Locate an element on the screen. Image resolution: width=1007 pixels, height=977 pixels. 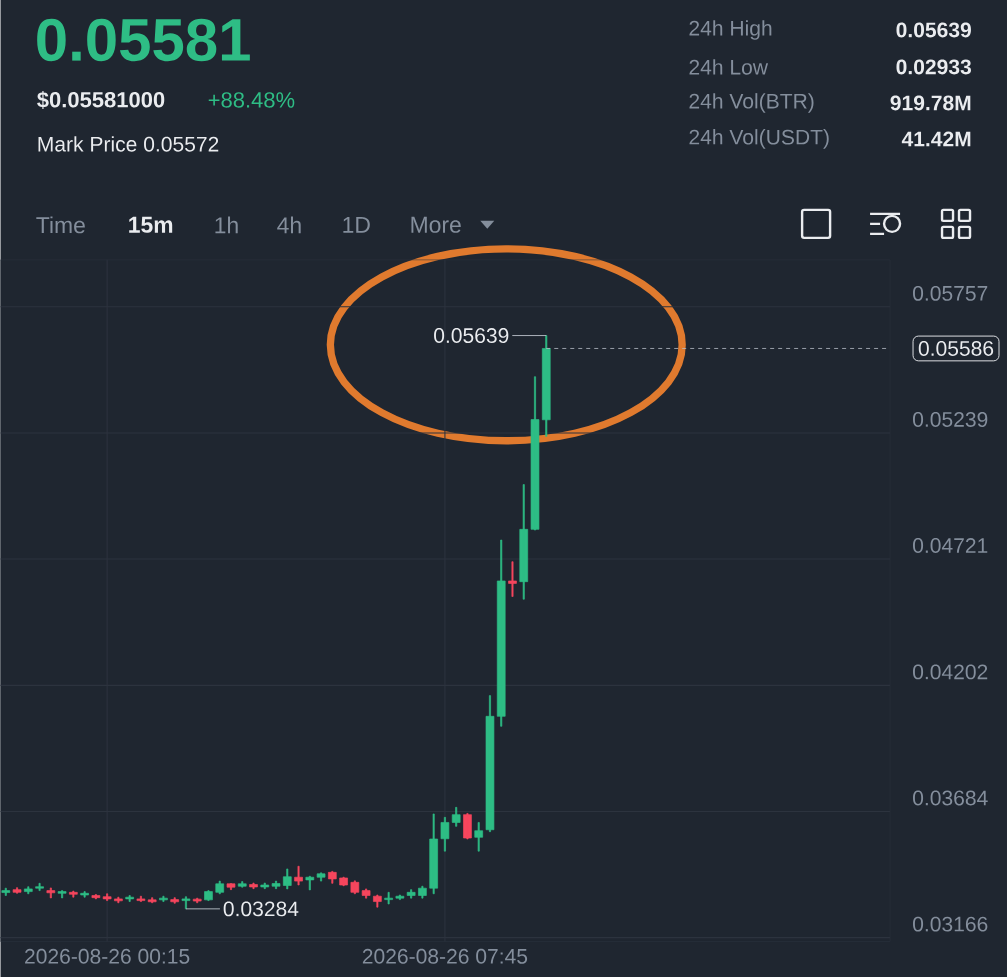
text: 24h Low is located at coordinates (729, 66).